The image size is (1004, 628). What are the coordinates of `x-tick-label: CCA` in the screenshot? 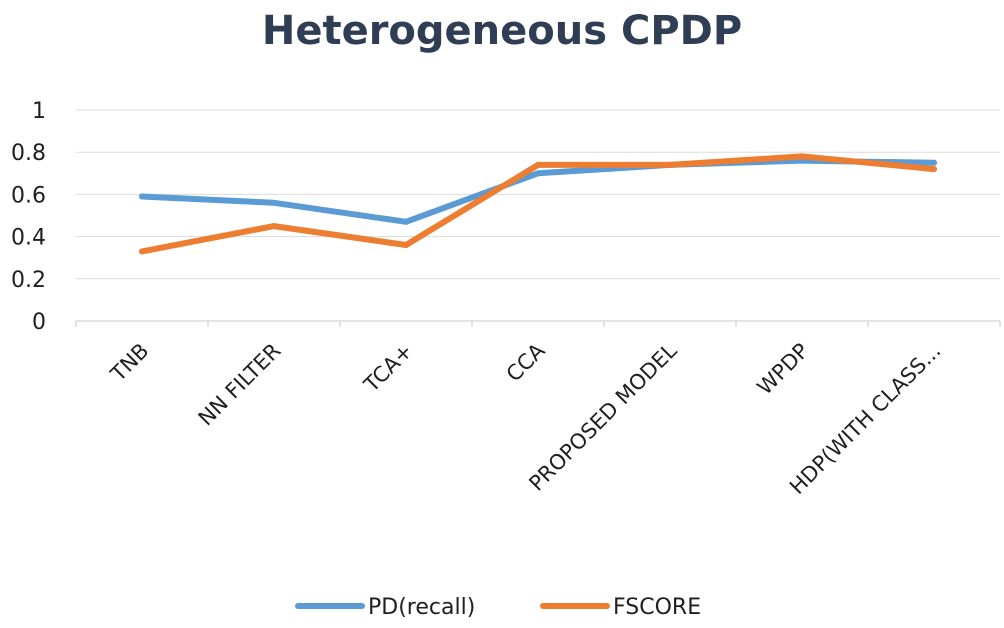 It's located at (526, 362).